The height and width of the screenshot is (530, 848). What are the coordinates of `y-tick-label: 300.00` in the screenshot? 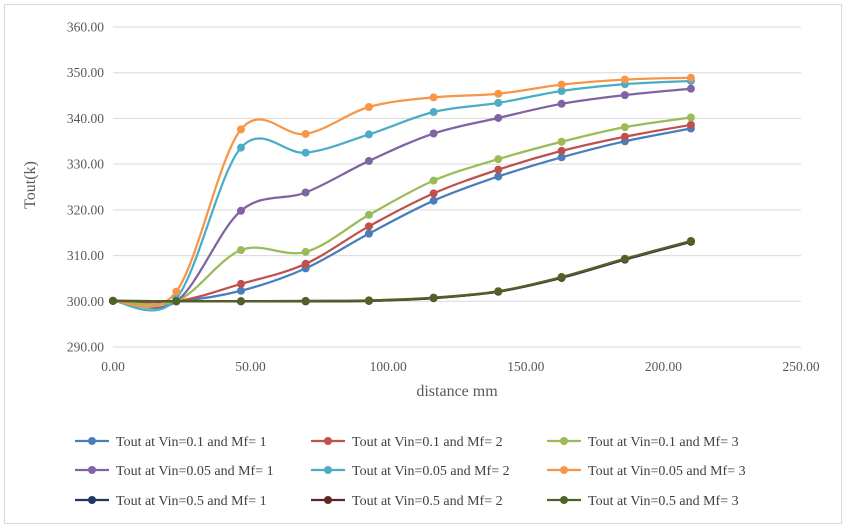 It's located at (85, 301).